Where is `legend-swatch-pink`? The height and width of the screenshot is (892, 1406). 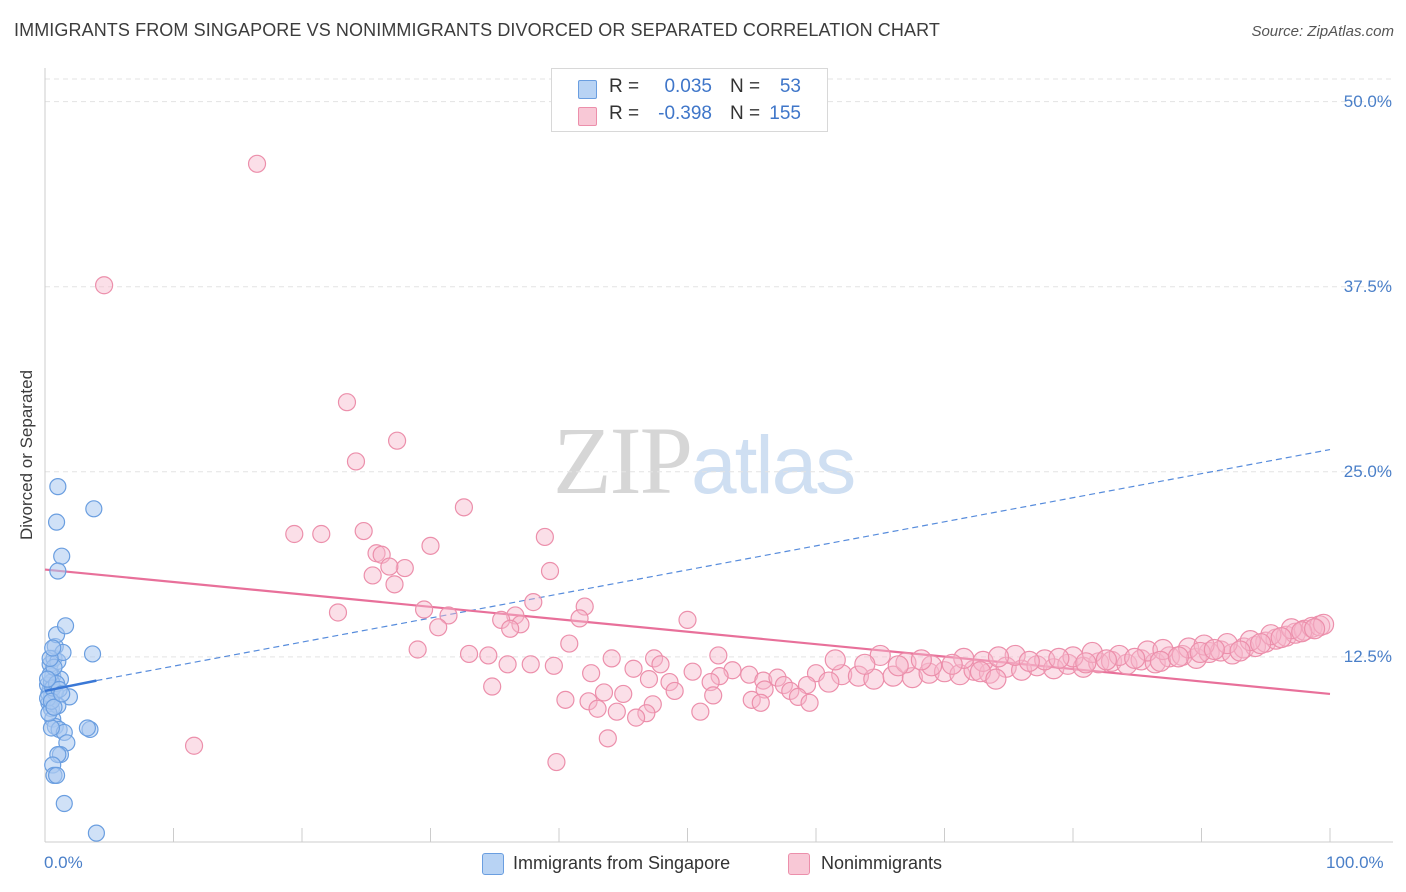
legend-swatch-pink is located at coordinates (587, 116).